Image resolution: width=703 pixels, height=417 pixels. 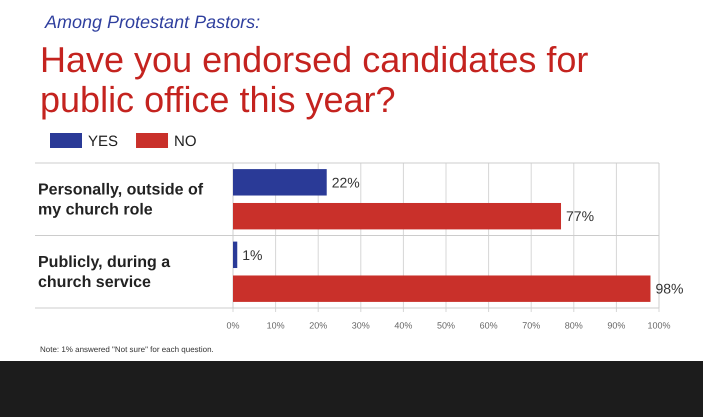 What do you see at coordinates (659, 325) in the screenshot?
I see `x-tick-label: 100%` at bounding box center [659, 325].